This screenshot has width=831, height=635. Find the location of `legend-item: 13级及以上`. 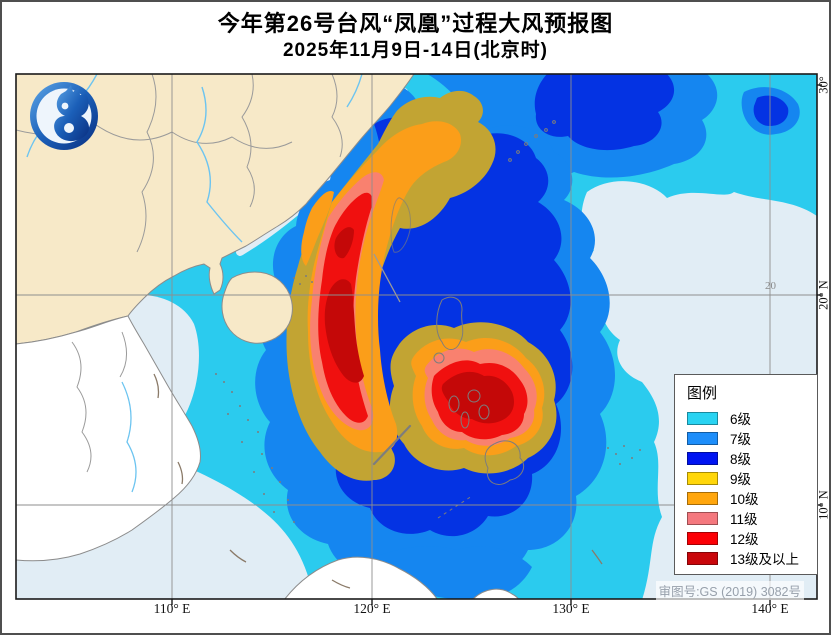

legend-item: 13级及以上 is located at coordinates (752, 558).